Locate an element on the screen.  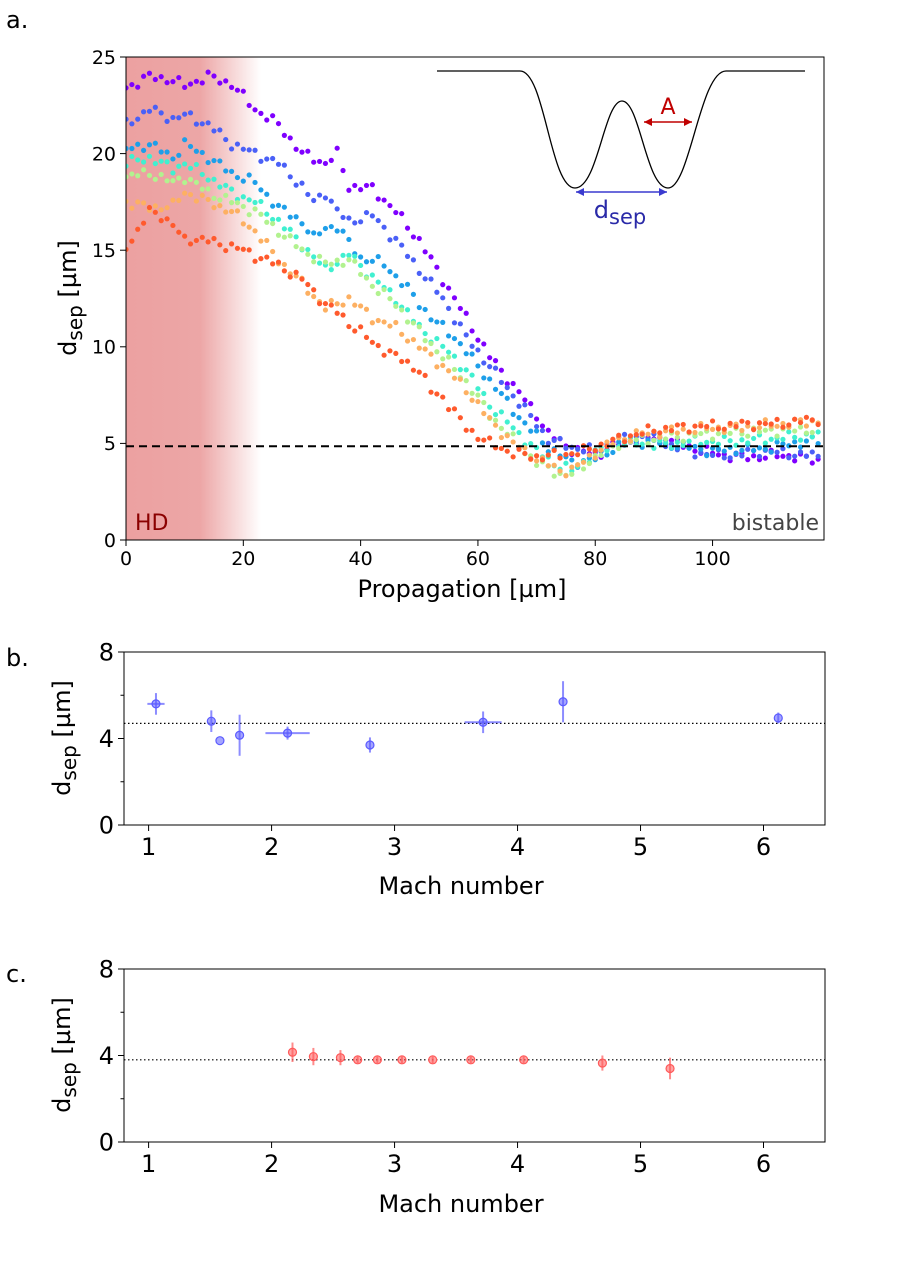
x-tick-label: 80 is located at coordinates (595, 559).